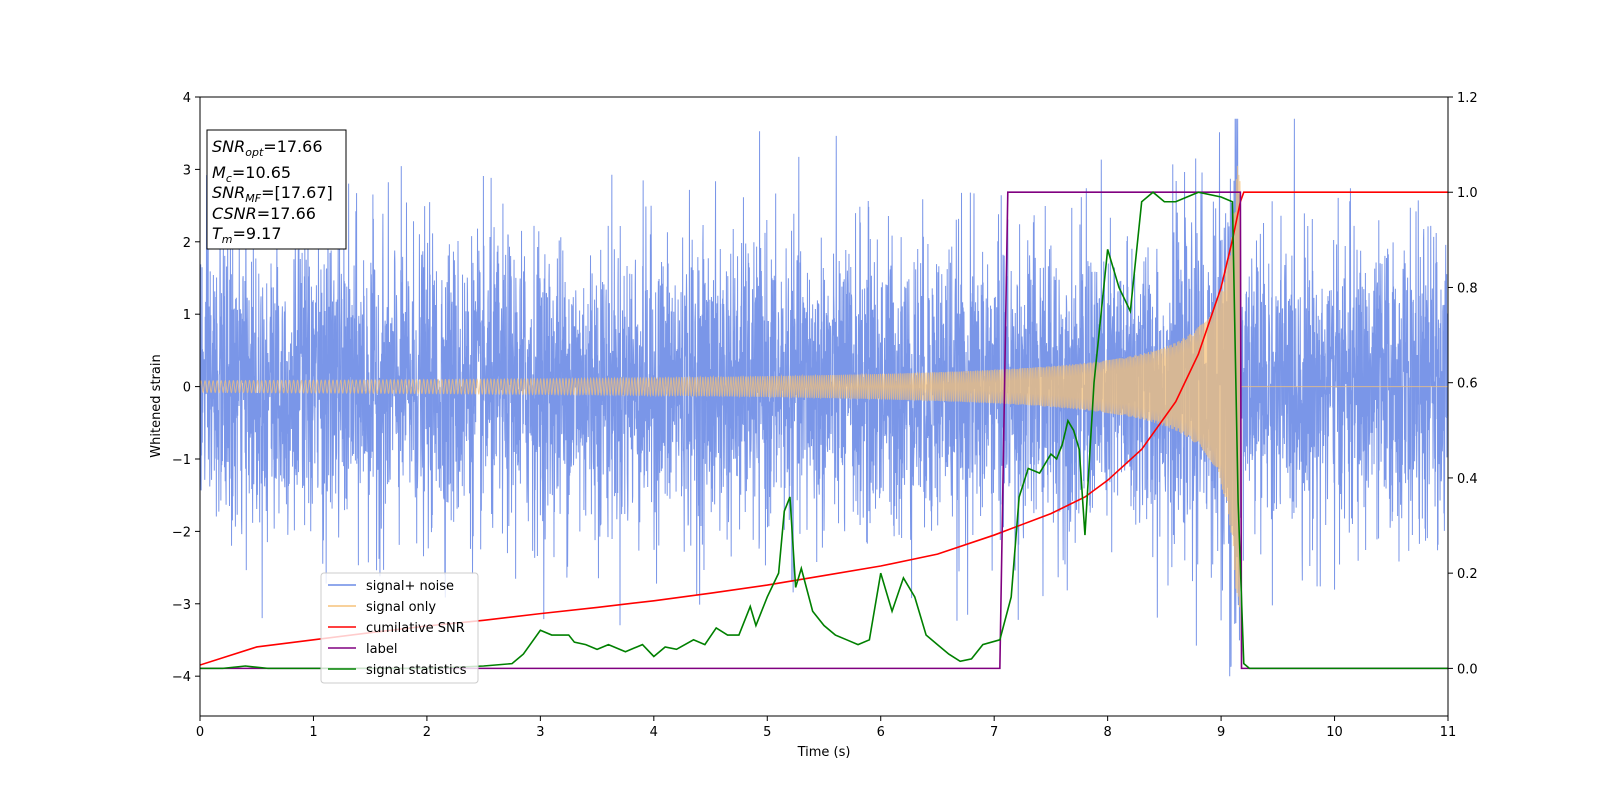  What do you see at coordinates (410, 586) in the screenshot?
I see `legend-label-signal-noise: signal+ noise` at bounding box center [410, 586].